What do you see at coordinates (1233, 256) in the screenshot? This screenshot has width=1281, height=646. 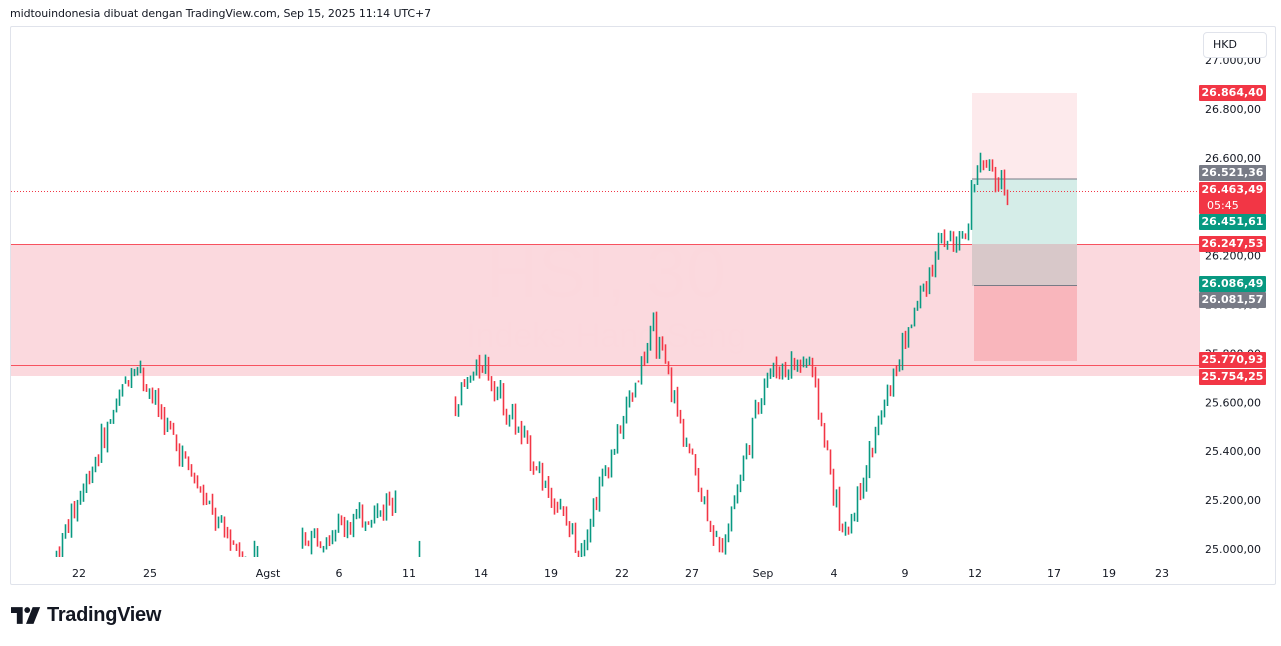 I see `price-axis-label: 26.200,00` at bounding box center [1233, 256].